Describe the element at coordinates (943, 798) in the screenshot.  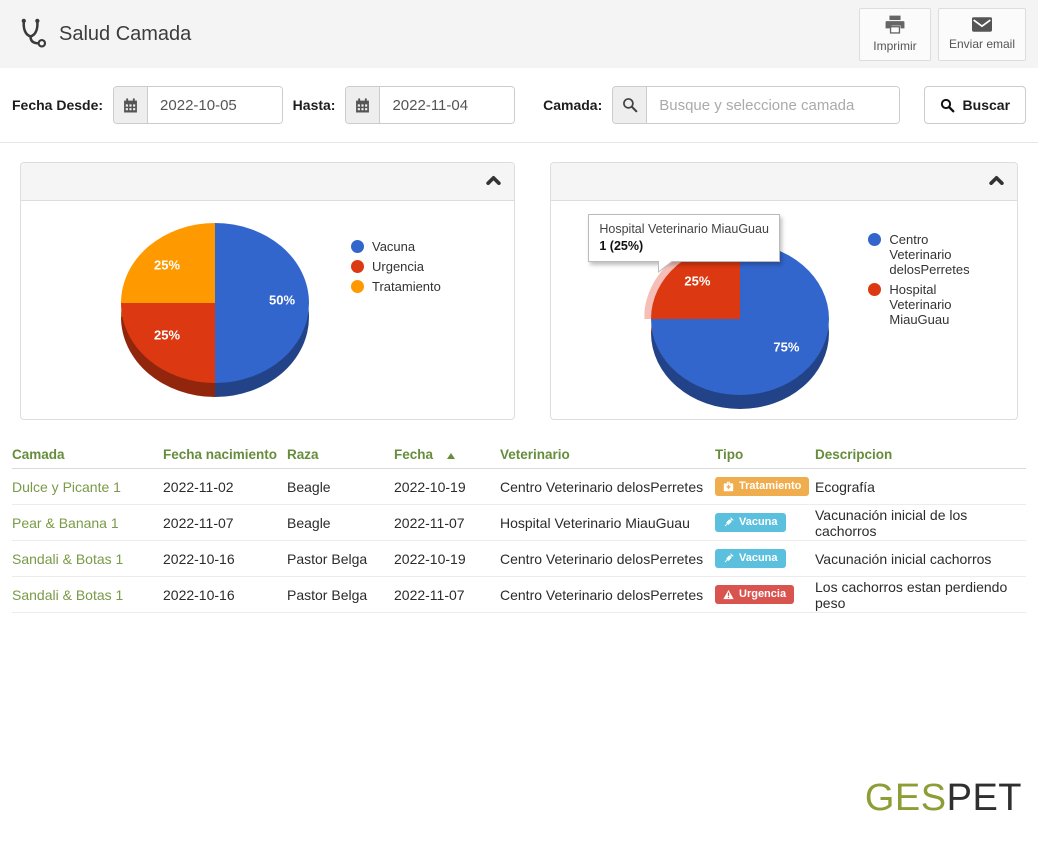
I see `gespet-logo: GESPET` at that location.